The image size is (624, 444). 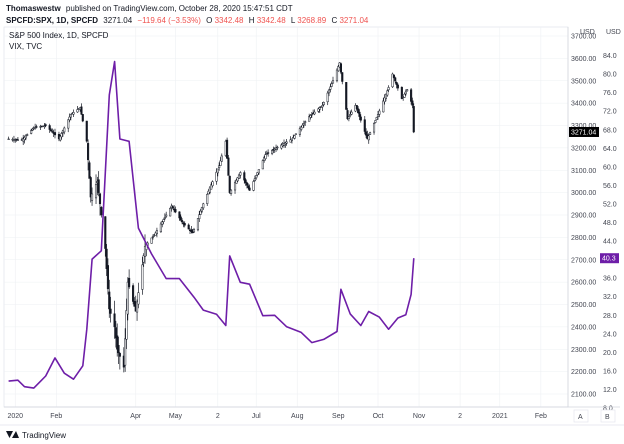 I want to click on scale-button-a: A, so click(x=581, y=416).